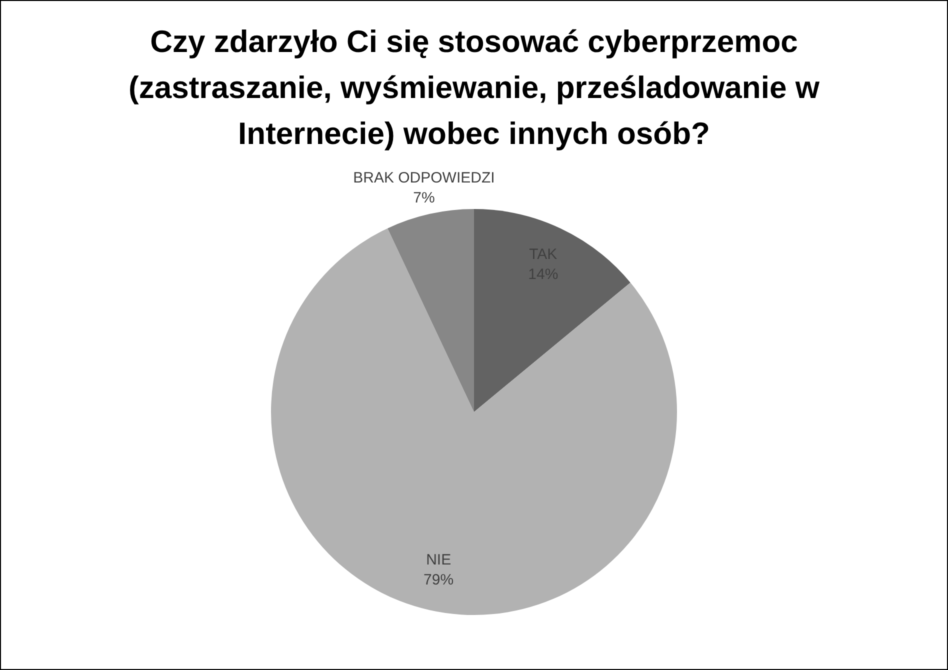  Describe the element at coordinates (439, 560) in the screenshot. I see `slice-label: NIE` at that location.